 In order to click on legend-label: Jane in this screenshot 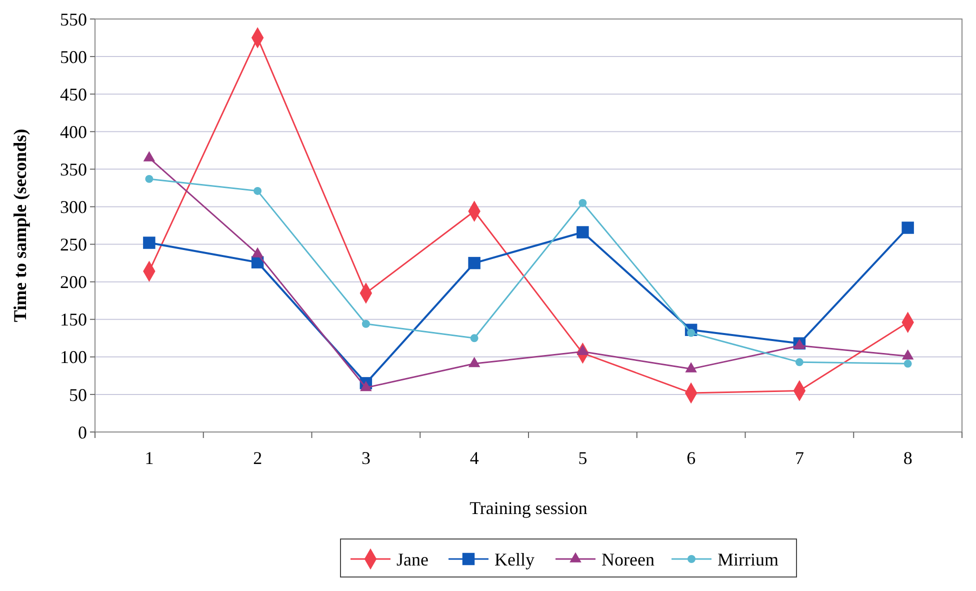, I will do `click(412, 559)`.